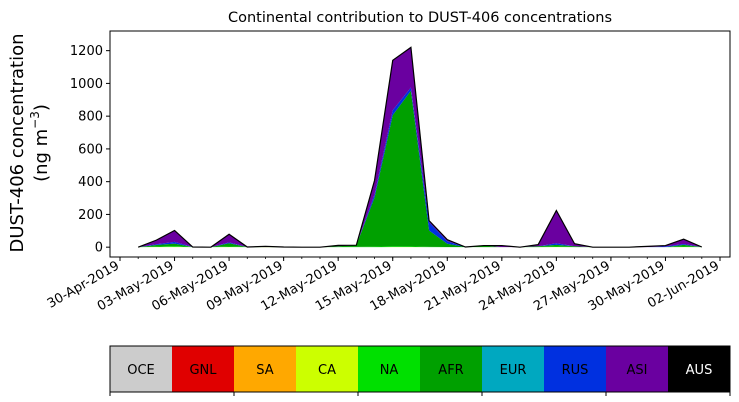 This screenshot has height=402, width=739. I want to click on legend-label-aus: AUS, so click(699, 370).